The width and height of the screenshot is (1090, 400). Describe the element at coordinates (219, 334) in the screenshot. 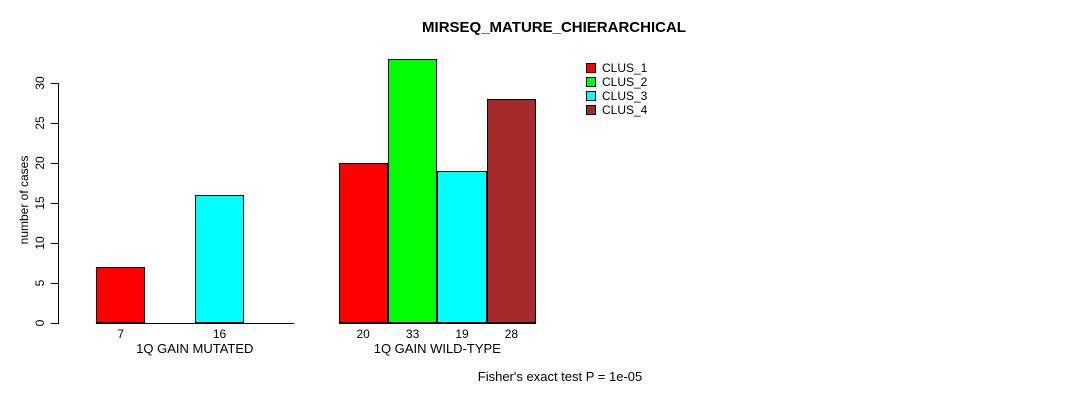

I see `bar-value-label: 16` at that location.